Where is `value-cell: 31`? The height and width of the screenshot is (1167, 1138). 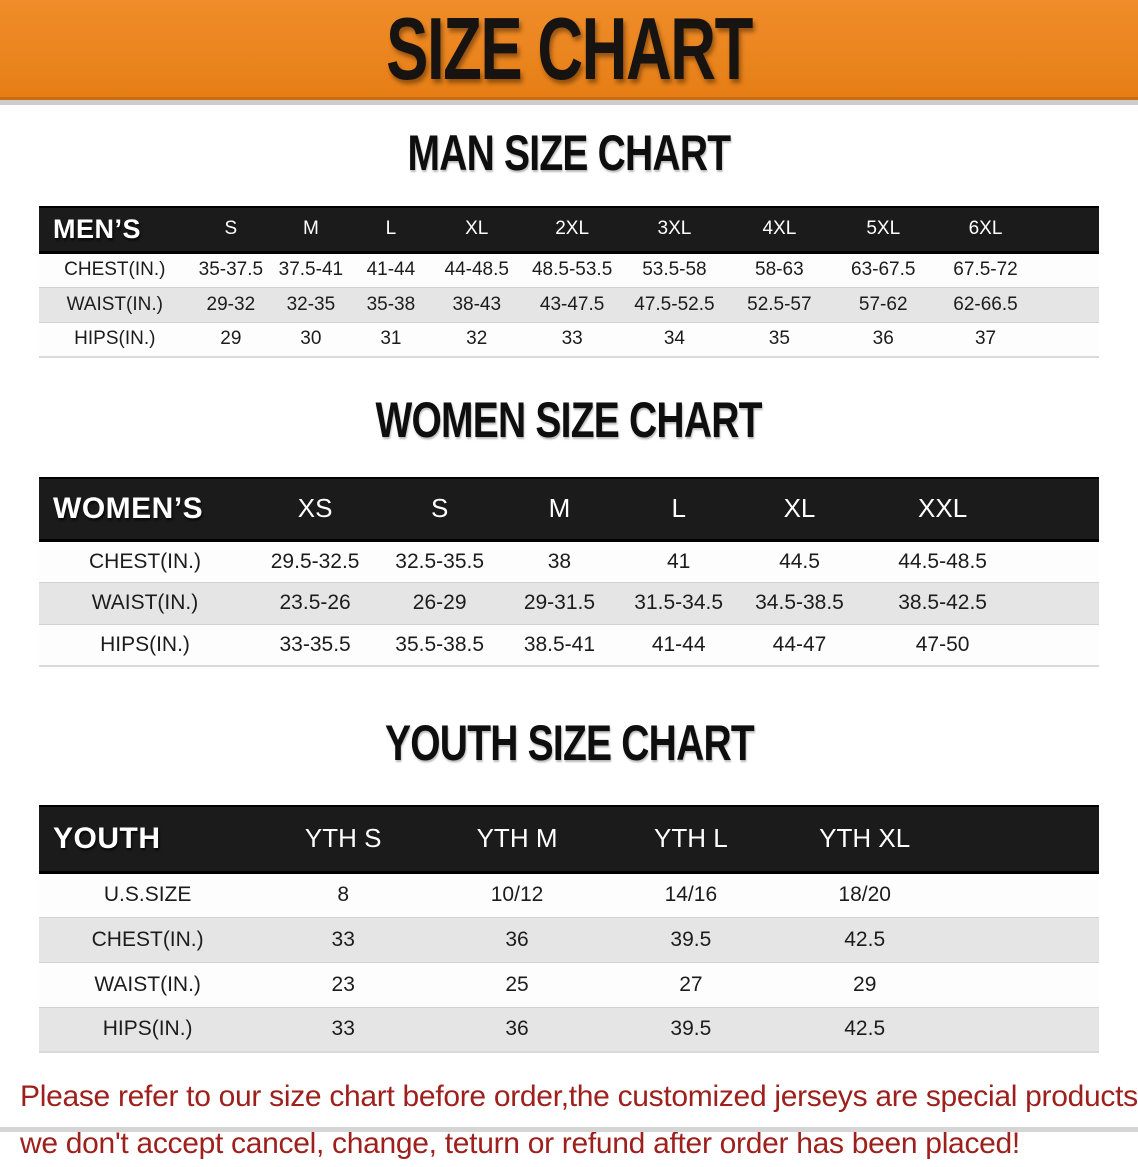
value-cell: 31 is located at coordinates (391, 339).